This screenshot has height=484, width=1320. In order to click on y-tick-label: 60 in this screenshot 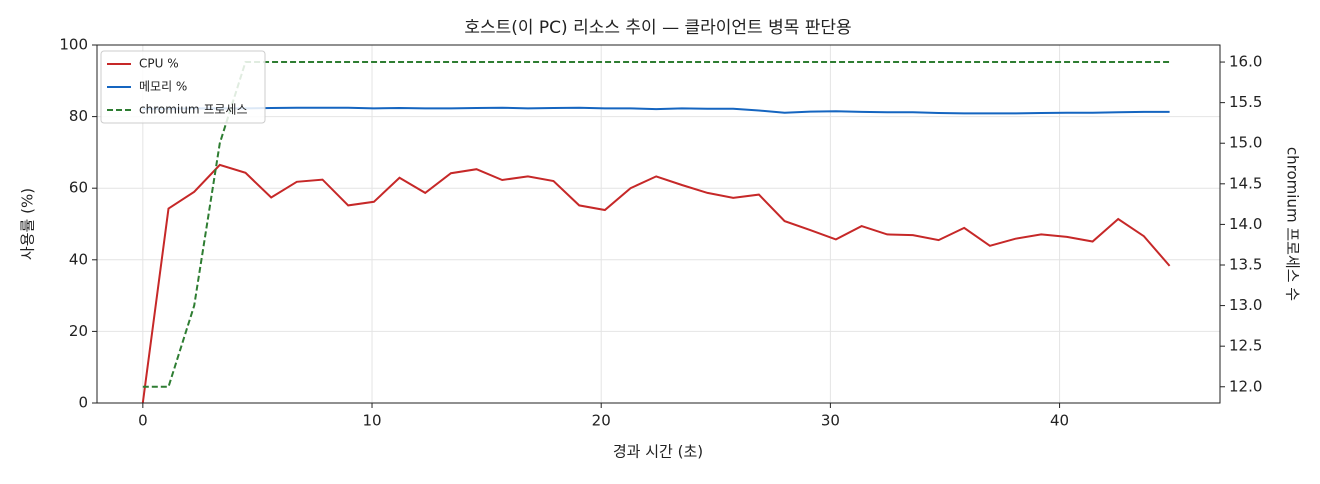, I will do `click(78, 188)`.